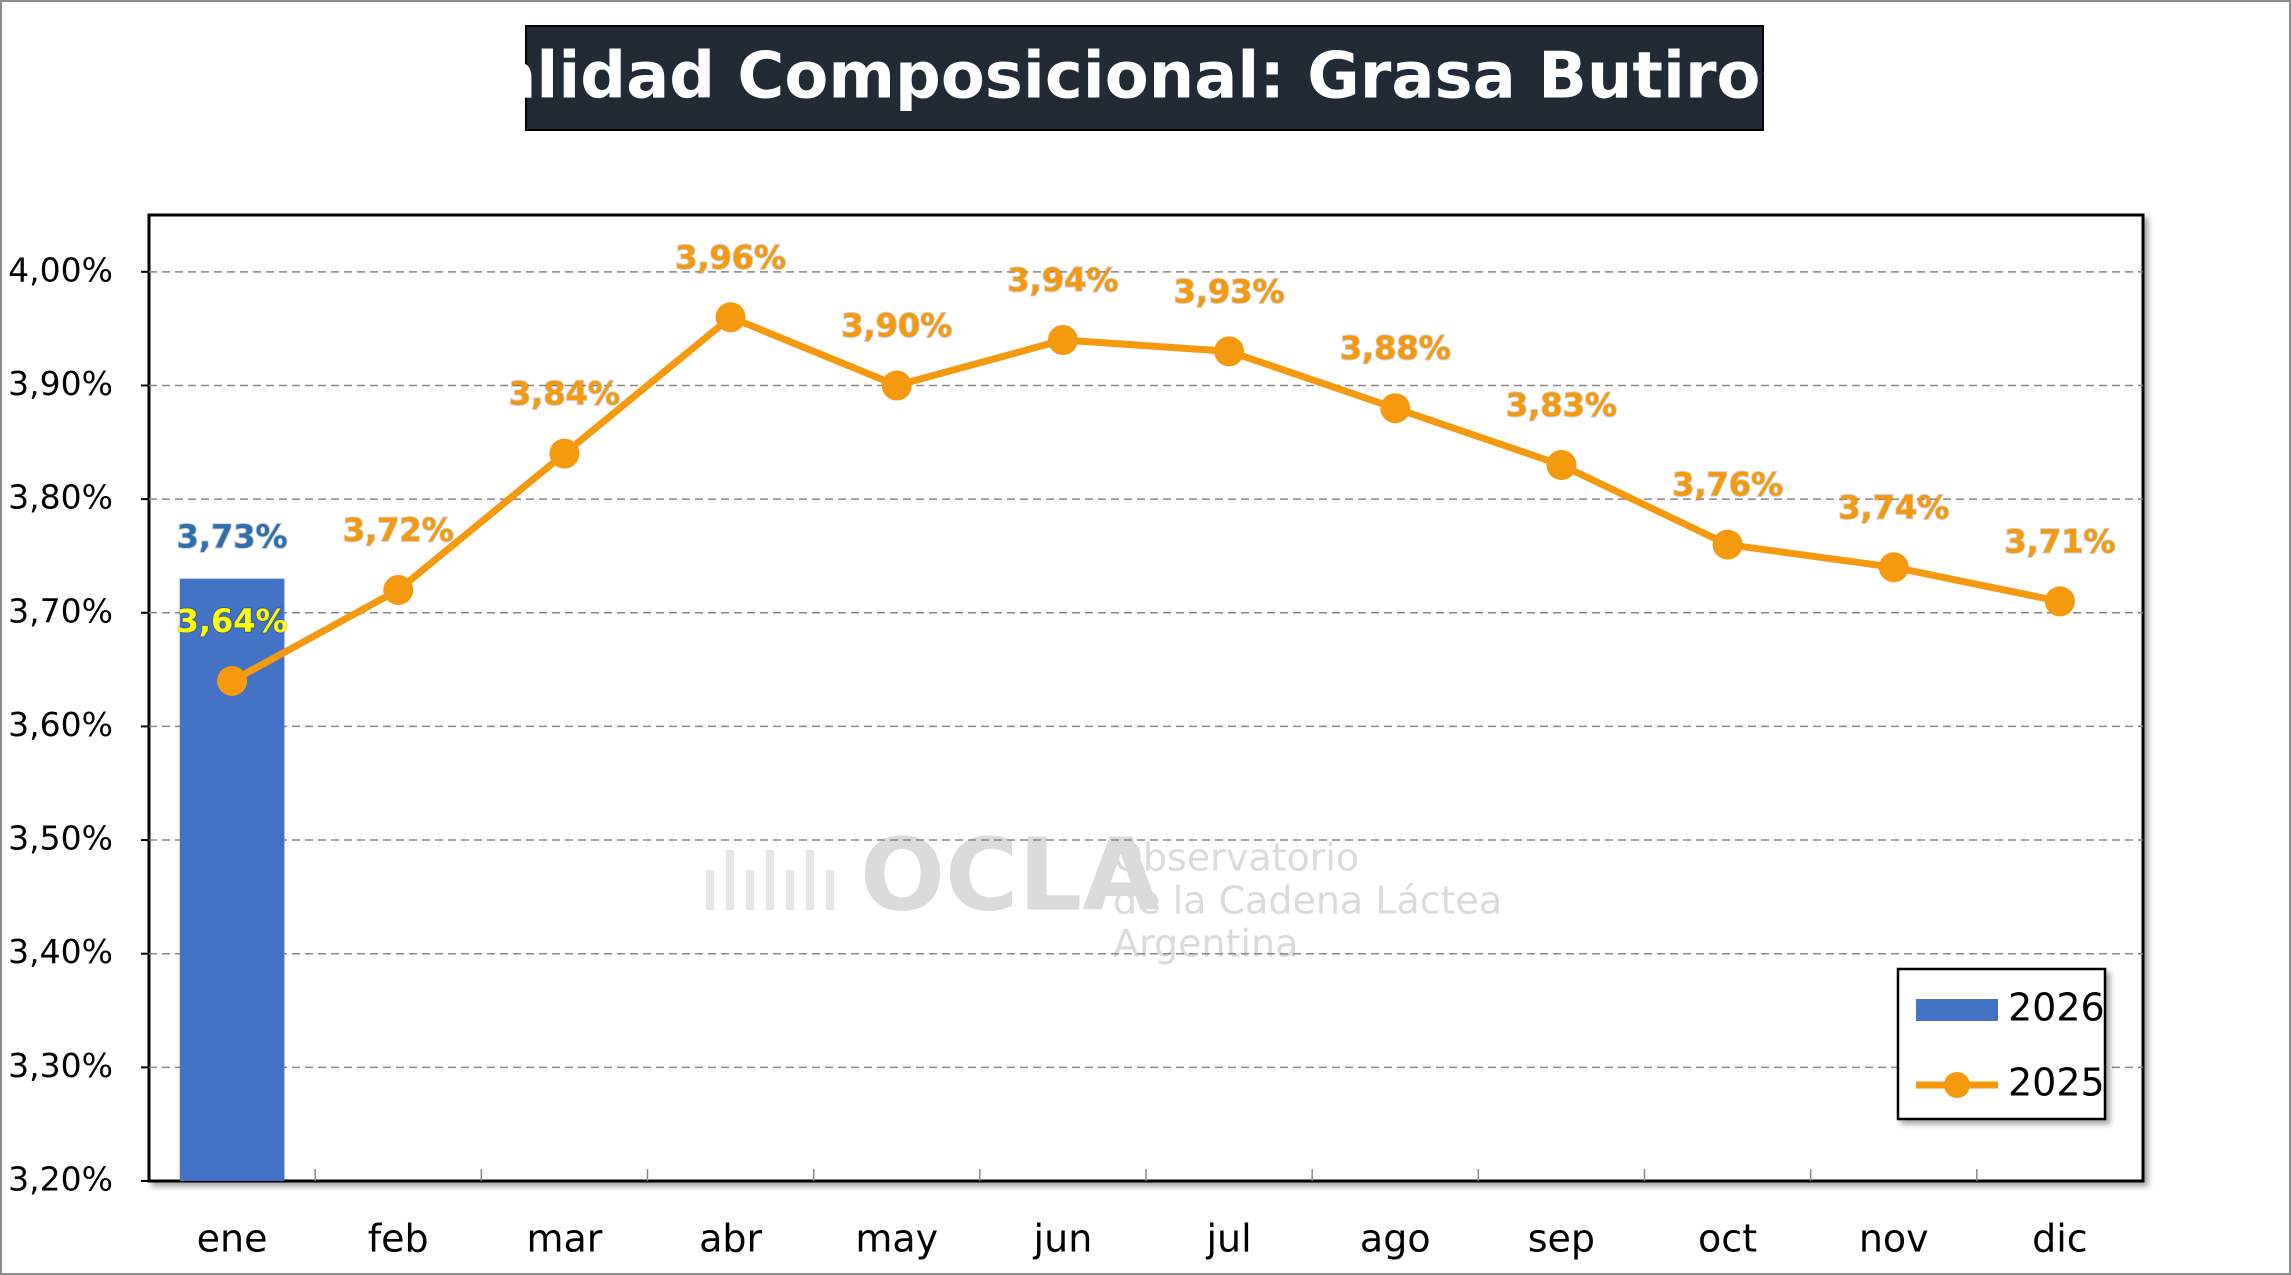  I want to click on y-tick-label: 3,90%, so click(60, 383).